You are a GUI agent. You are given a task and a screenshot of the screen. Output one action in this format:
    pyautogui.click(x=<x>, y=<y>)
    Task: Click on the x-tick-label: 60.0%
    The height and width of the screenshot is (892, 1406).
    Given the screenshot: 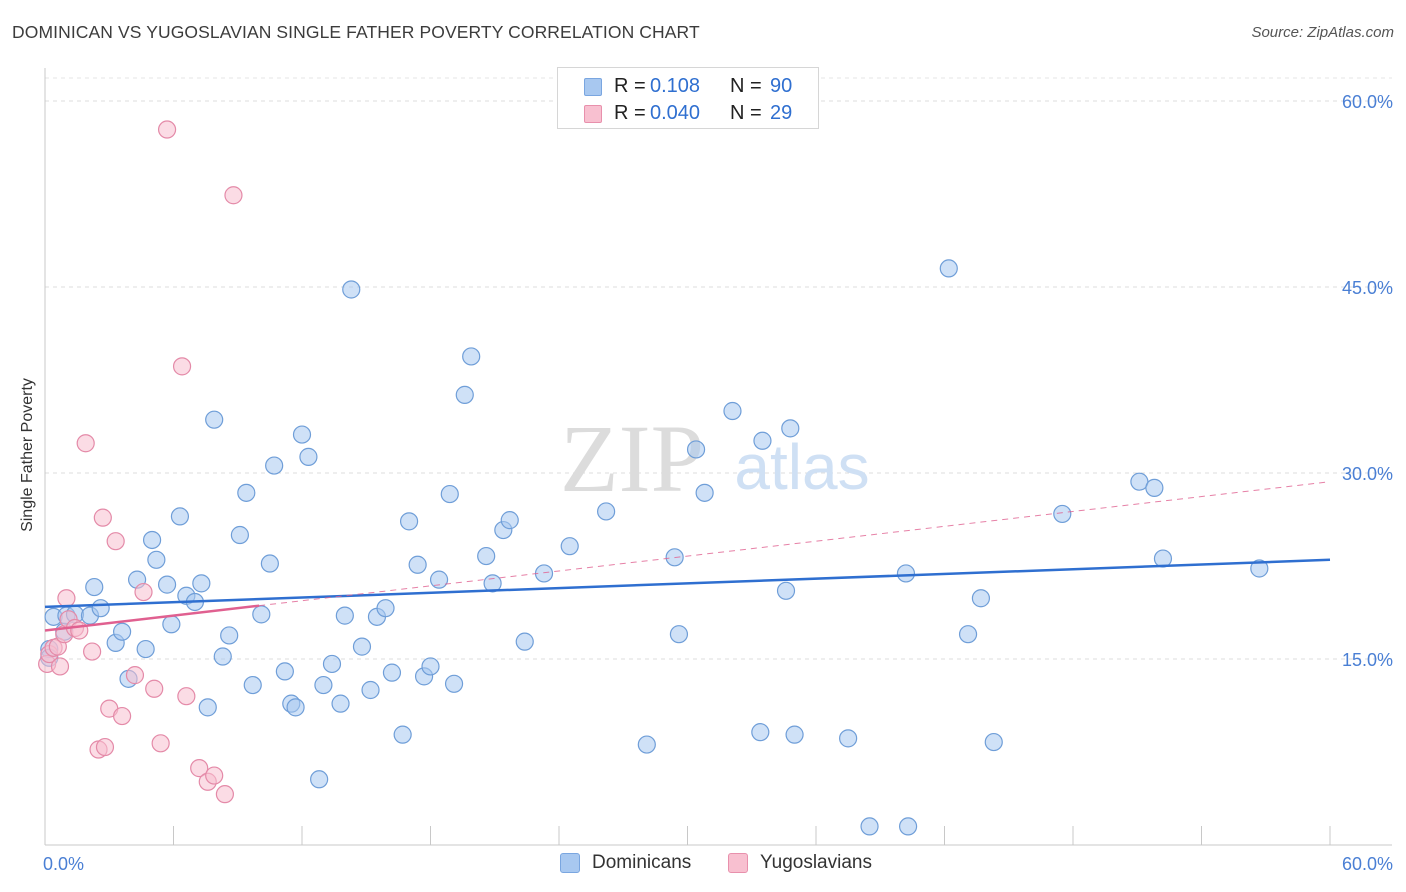 What is the action you would take?
    pyautogui.click(x=1367, y=864)
    